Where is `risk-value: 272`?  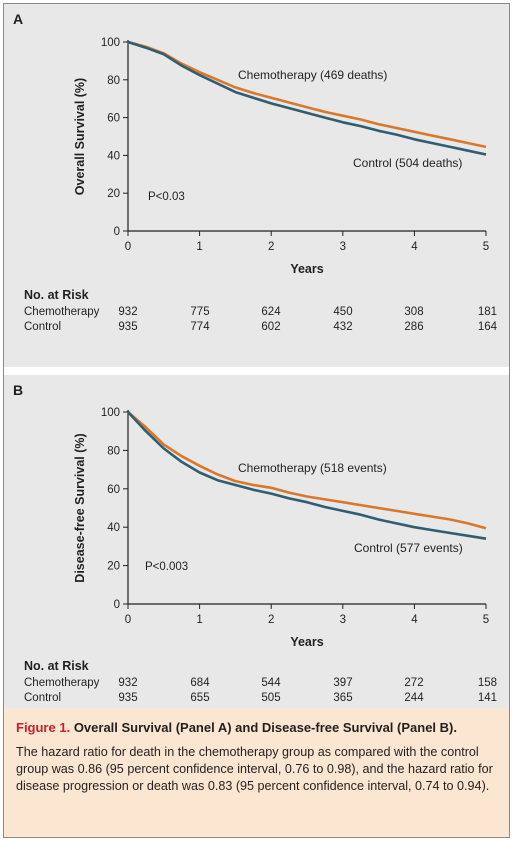
risk-value: 272 is located at coordinates (414, 683).